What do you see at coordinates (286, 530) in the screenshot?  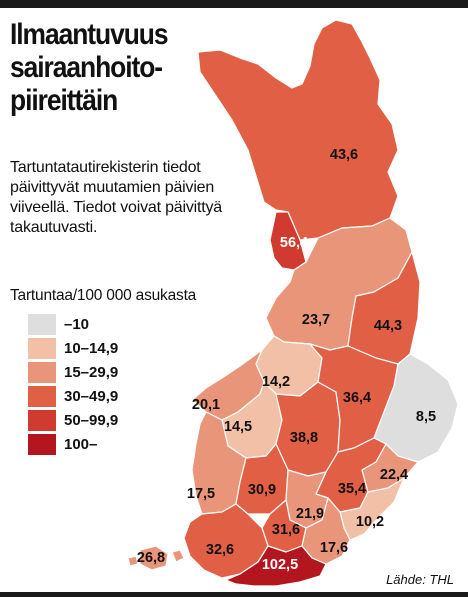 I see `label-kanta-hame: 31,6` at bounding box center [286, 530].